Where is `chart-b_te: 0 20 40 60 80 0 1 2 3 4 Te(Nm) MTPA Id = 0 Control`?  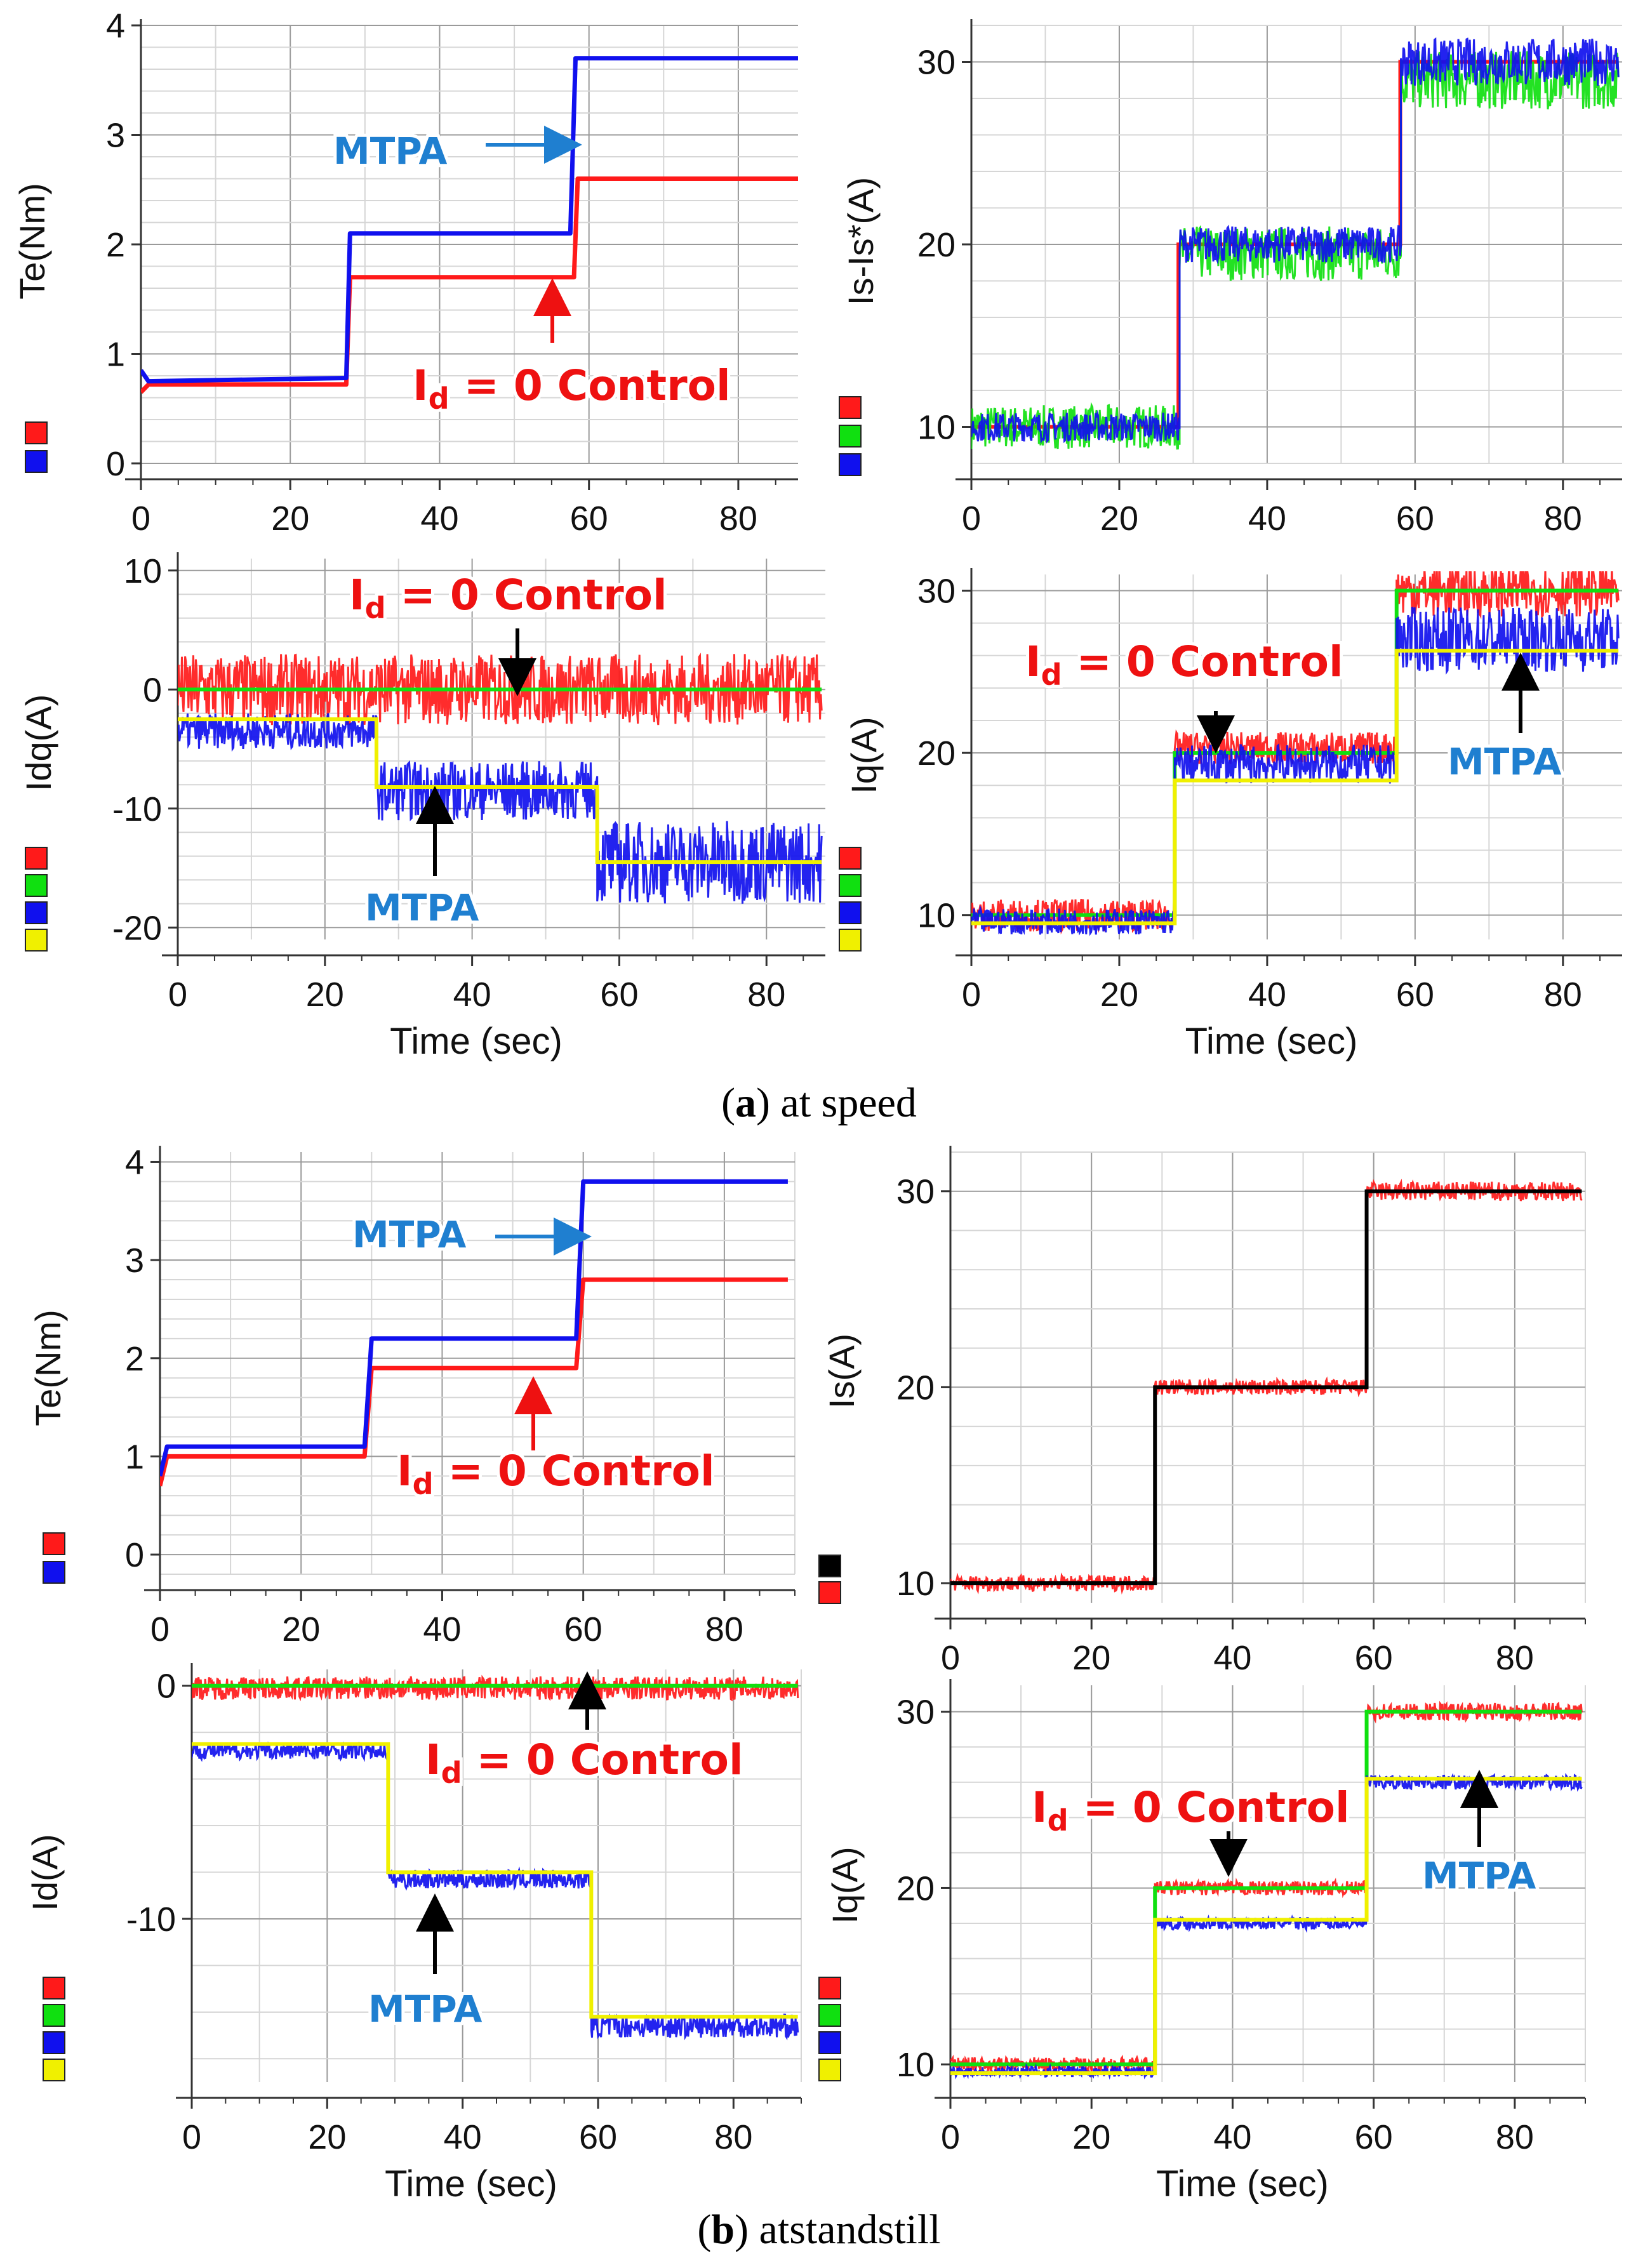 chart-b_te: 0 20 40 60 80 0 1 2 3 4 Te(Nm) MTPA Id = 0 Control is located at coordinates (412, 1395).